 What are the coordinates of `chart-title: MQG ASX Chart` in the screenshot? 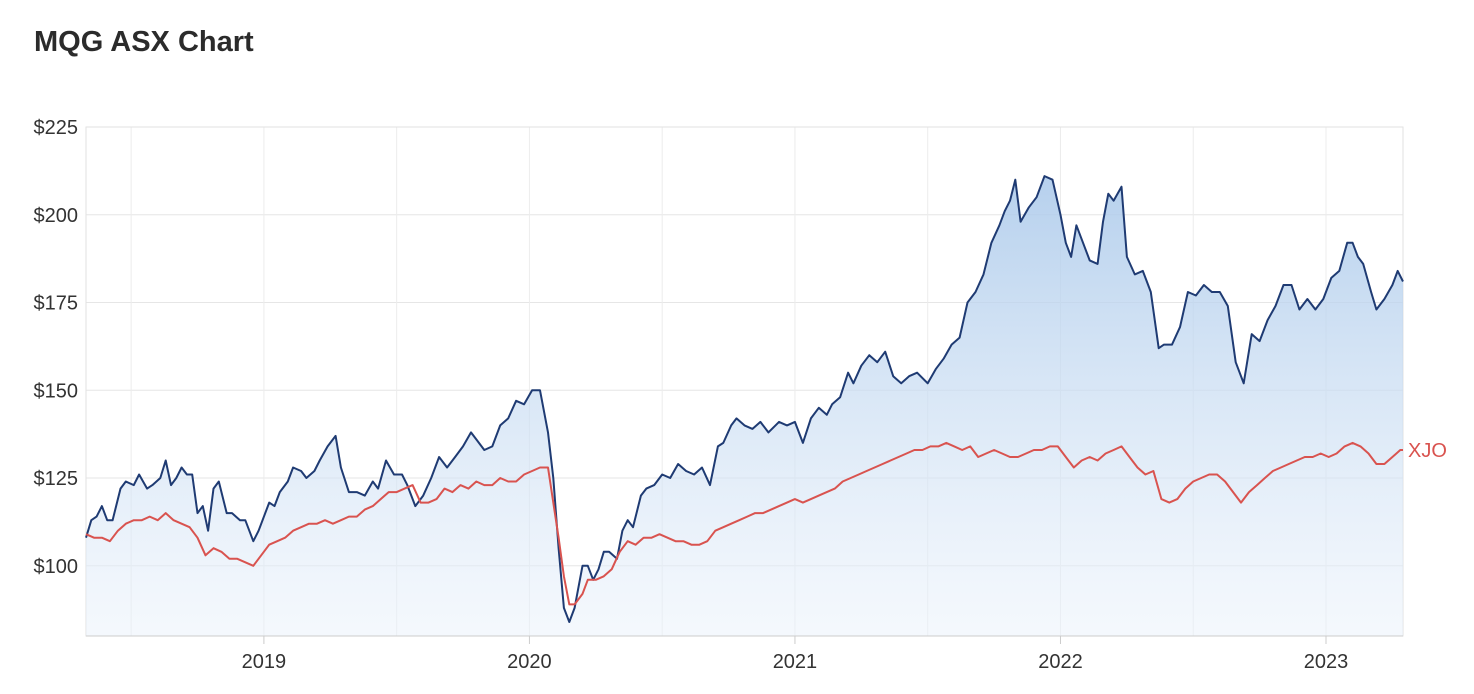 It's located at (144, 42).